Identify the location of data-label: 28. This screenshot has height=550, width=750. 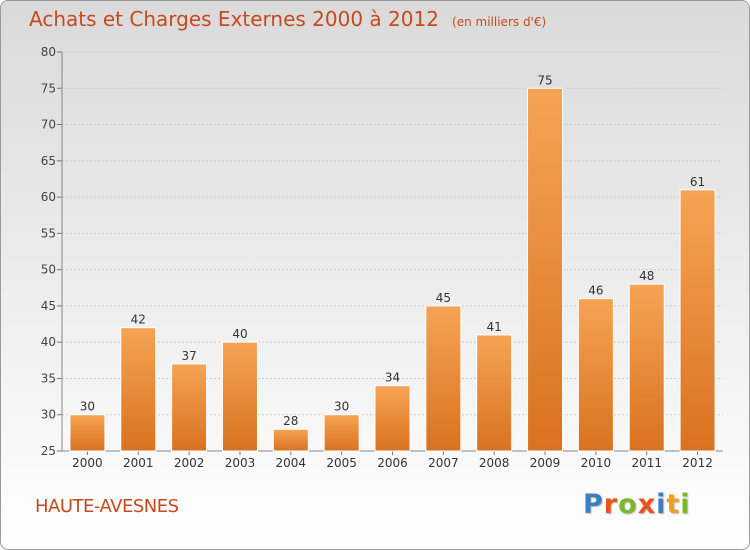
(290, 421).